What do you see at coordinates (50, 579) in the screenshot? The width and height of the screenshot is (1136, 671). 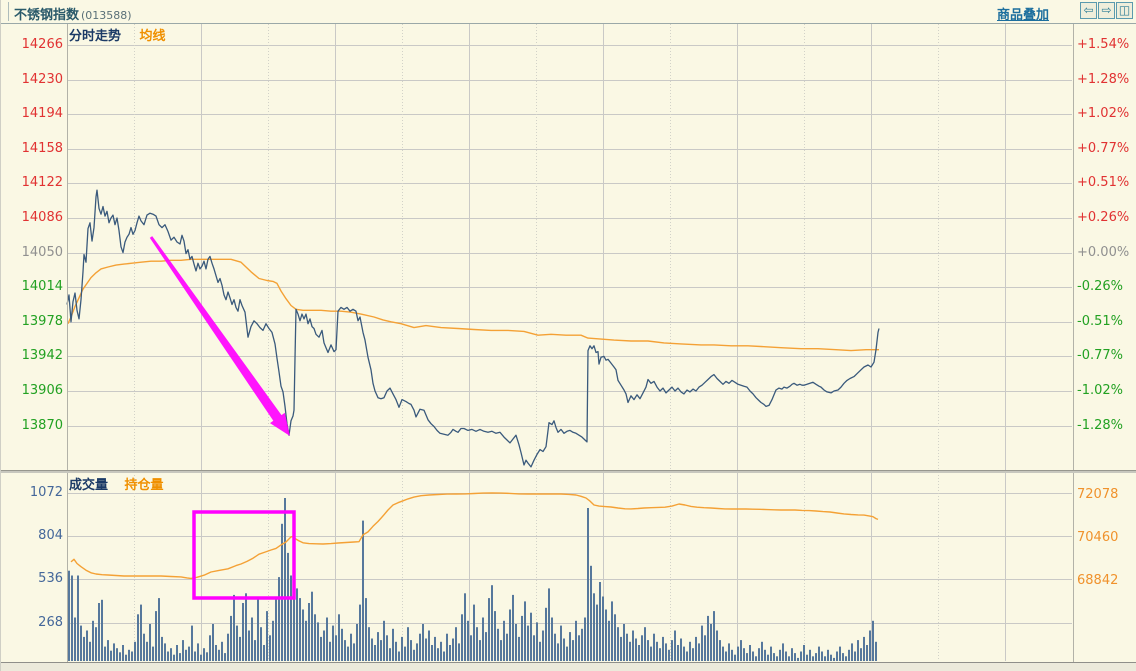 I see `volume-axis-label: 536` at bounding box center [50, 579].